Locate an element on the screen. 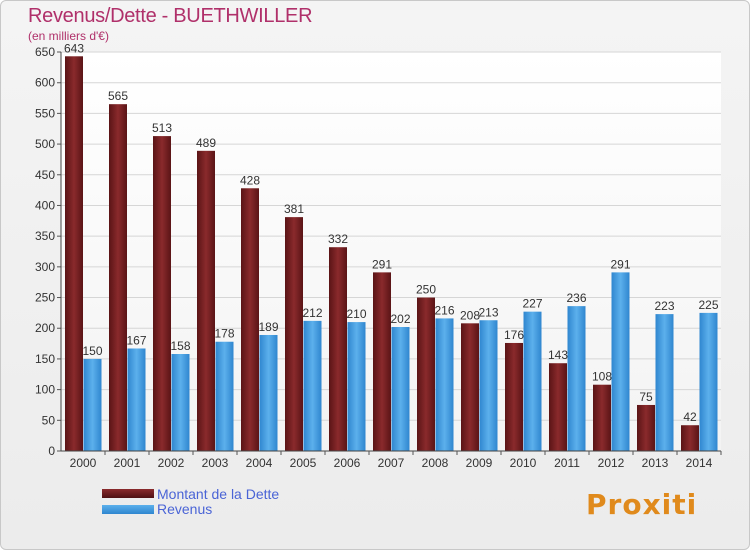 This screenshot has width=750, height=550. data-label-dette: 565 is located at coordinates (118, 96).